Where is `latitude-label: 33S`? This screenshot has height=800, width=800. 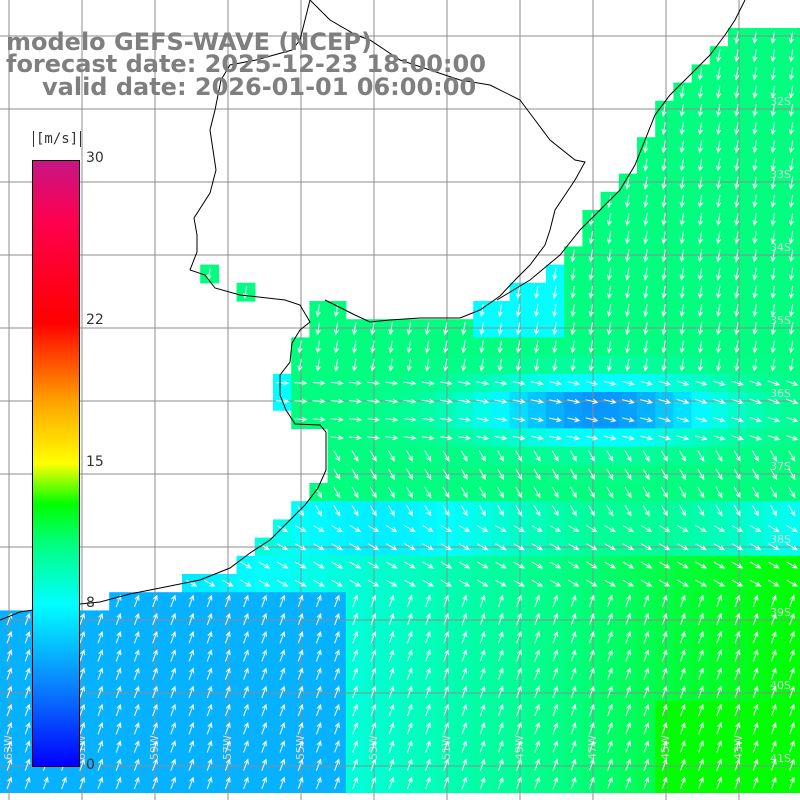 latitude-label: 33S is located at coordinates (780, 174).